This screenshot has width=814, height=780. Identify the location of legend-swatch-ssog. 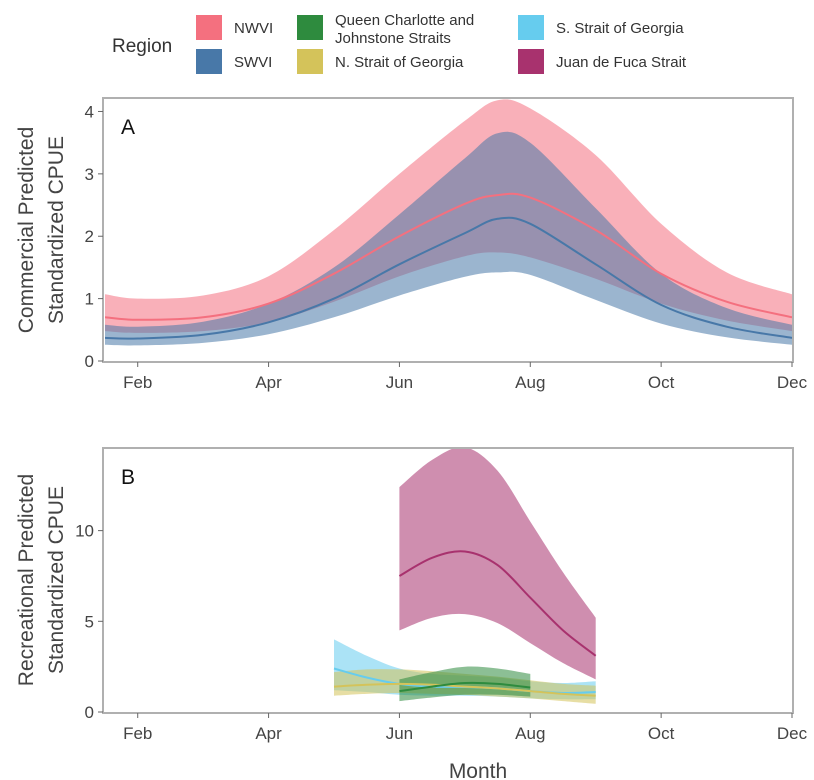
(531, 27).